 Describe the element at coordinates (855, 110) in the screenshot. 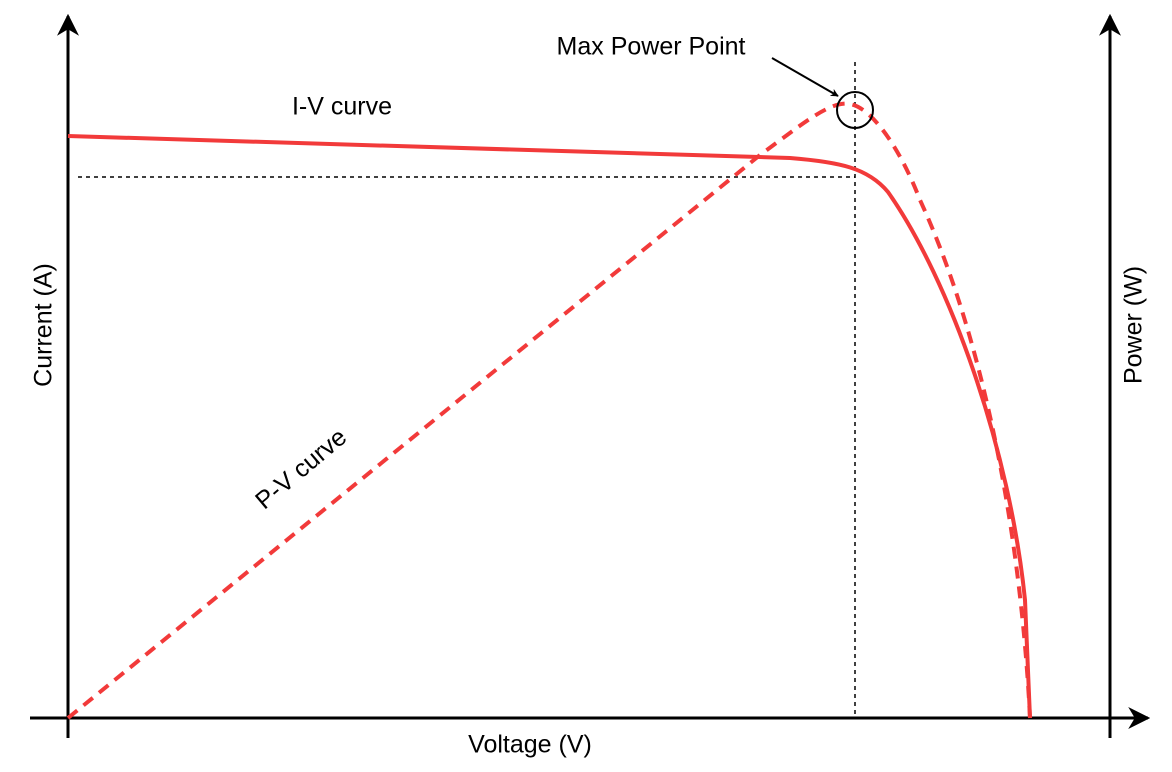

I see `mpp-circle` at that location.